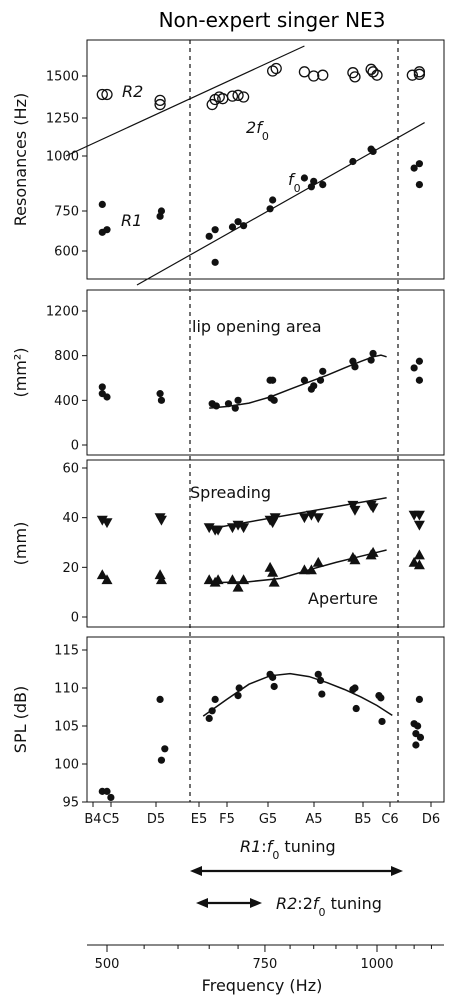  What do you see at coordinates (66, 727) in the screenshot?
I see `y-tick-label: 105` at bounding box center [66, 727].